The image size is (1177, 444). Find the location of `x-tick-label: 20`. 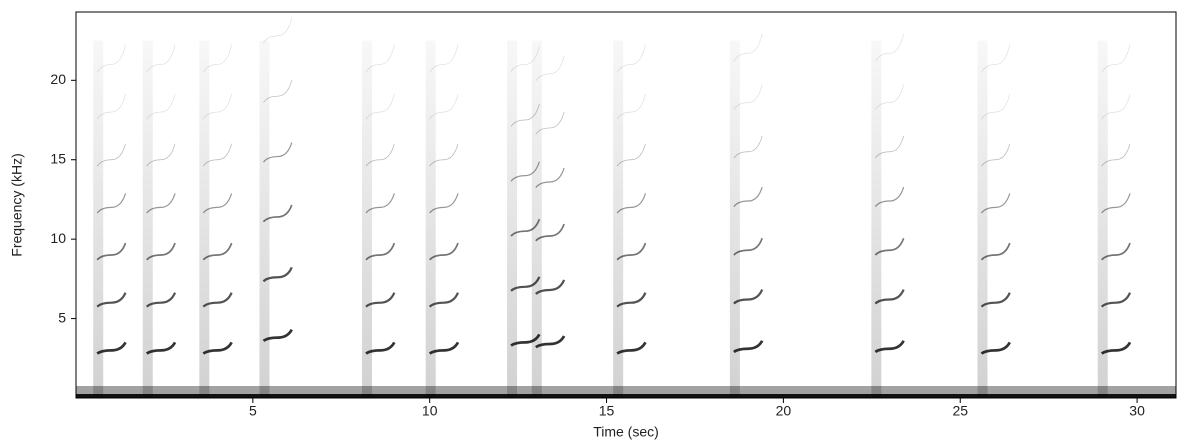

x-tick-label: 20 is located at coordinates (784, 411).